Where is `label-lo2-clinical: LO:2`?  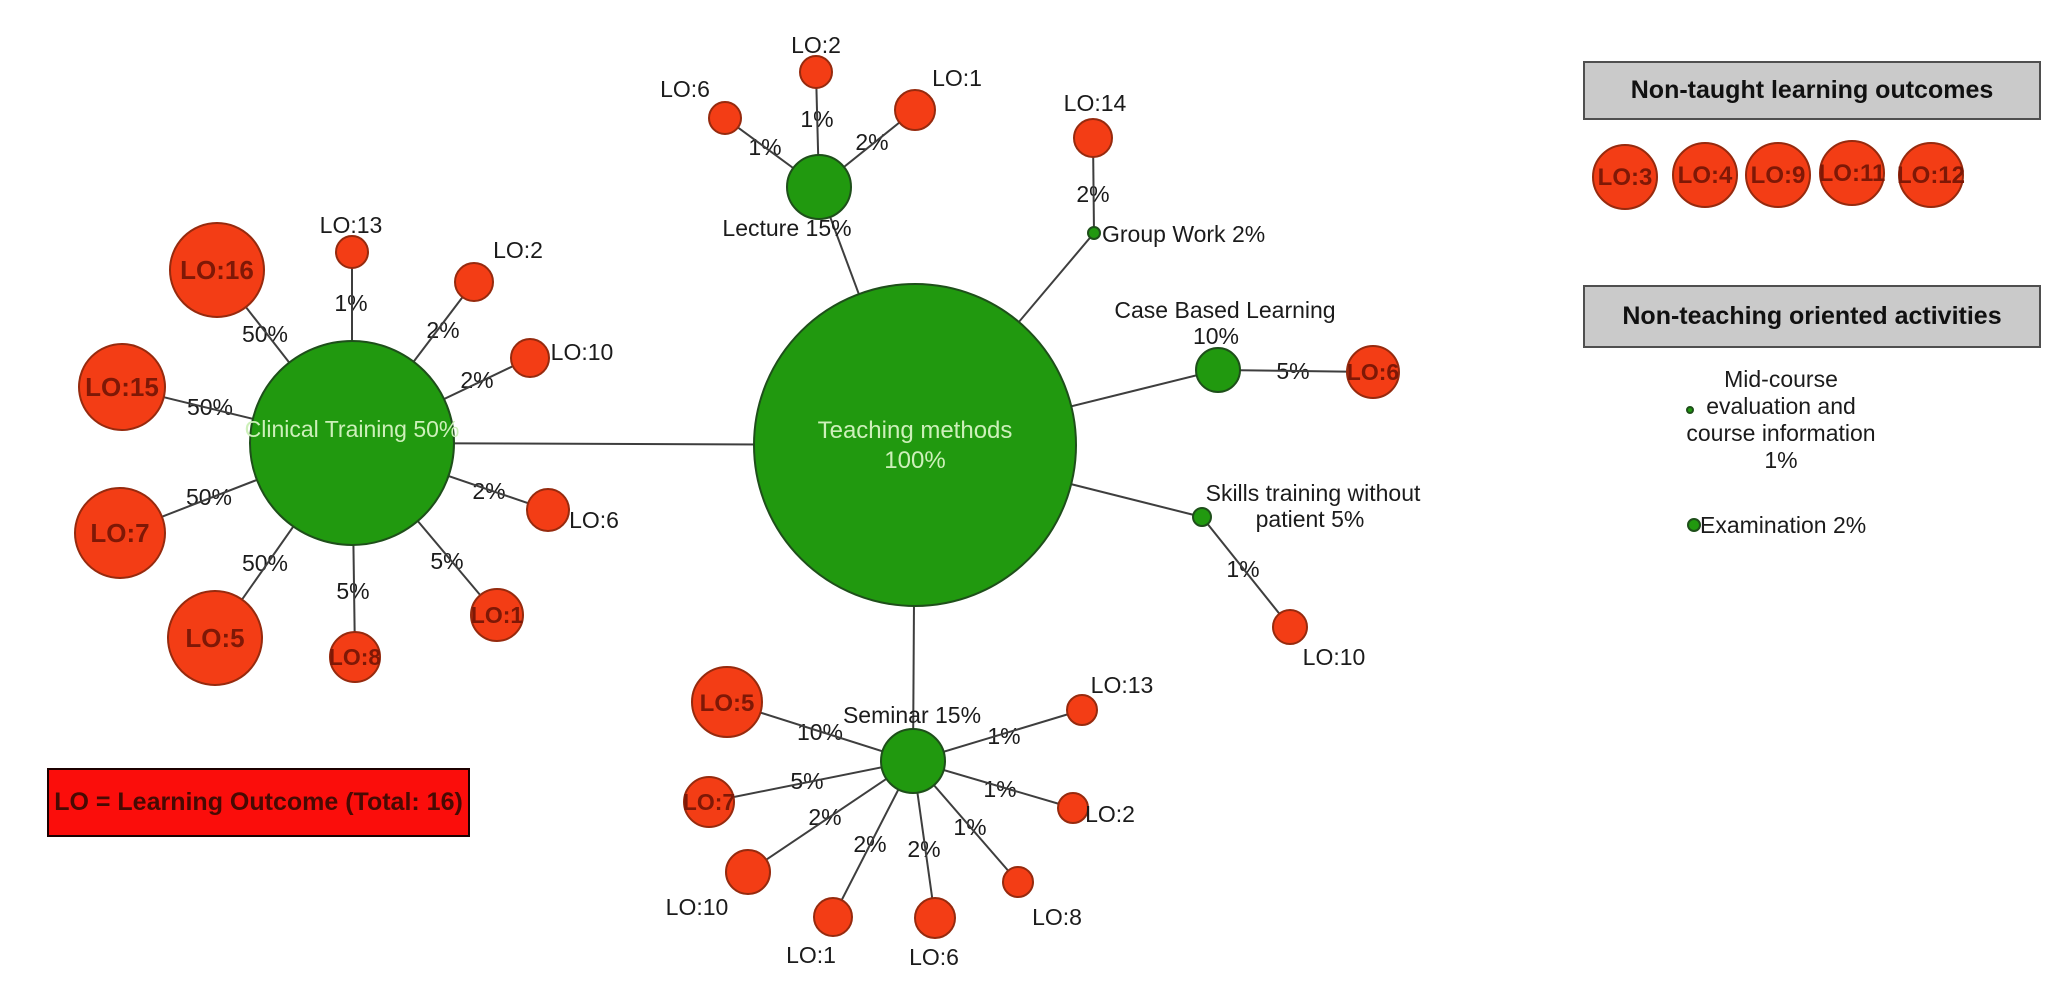 label-lo2-clinical: LO:2 is located at coordinates (518, 250).